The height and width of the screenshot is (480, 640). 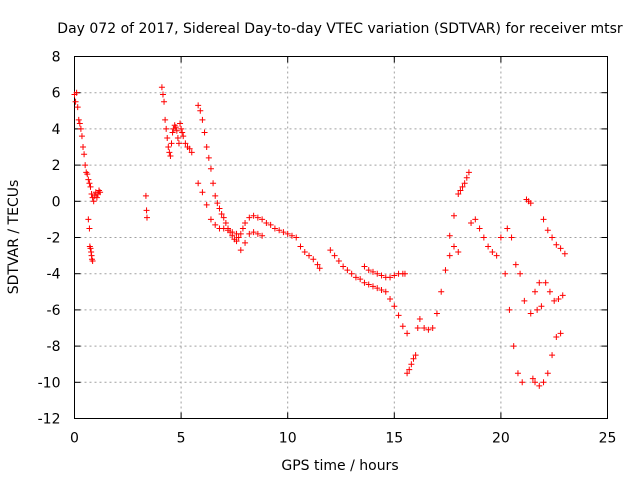 I want to click on y-tick-label: -8, so click(x=54, y=347).